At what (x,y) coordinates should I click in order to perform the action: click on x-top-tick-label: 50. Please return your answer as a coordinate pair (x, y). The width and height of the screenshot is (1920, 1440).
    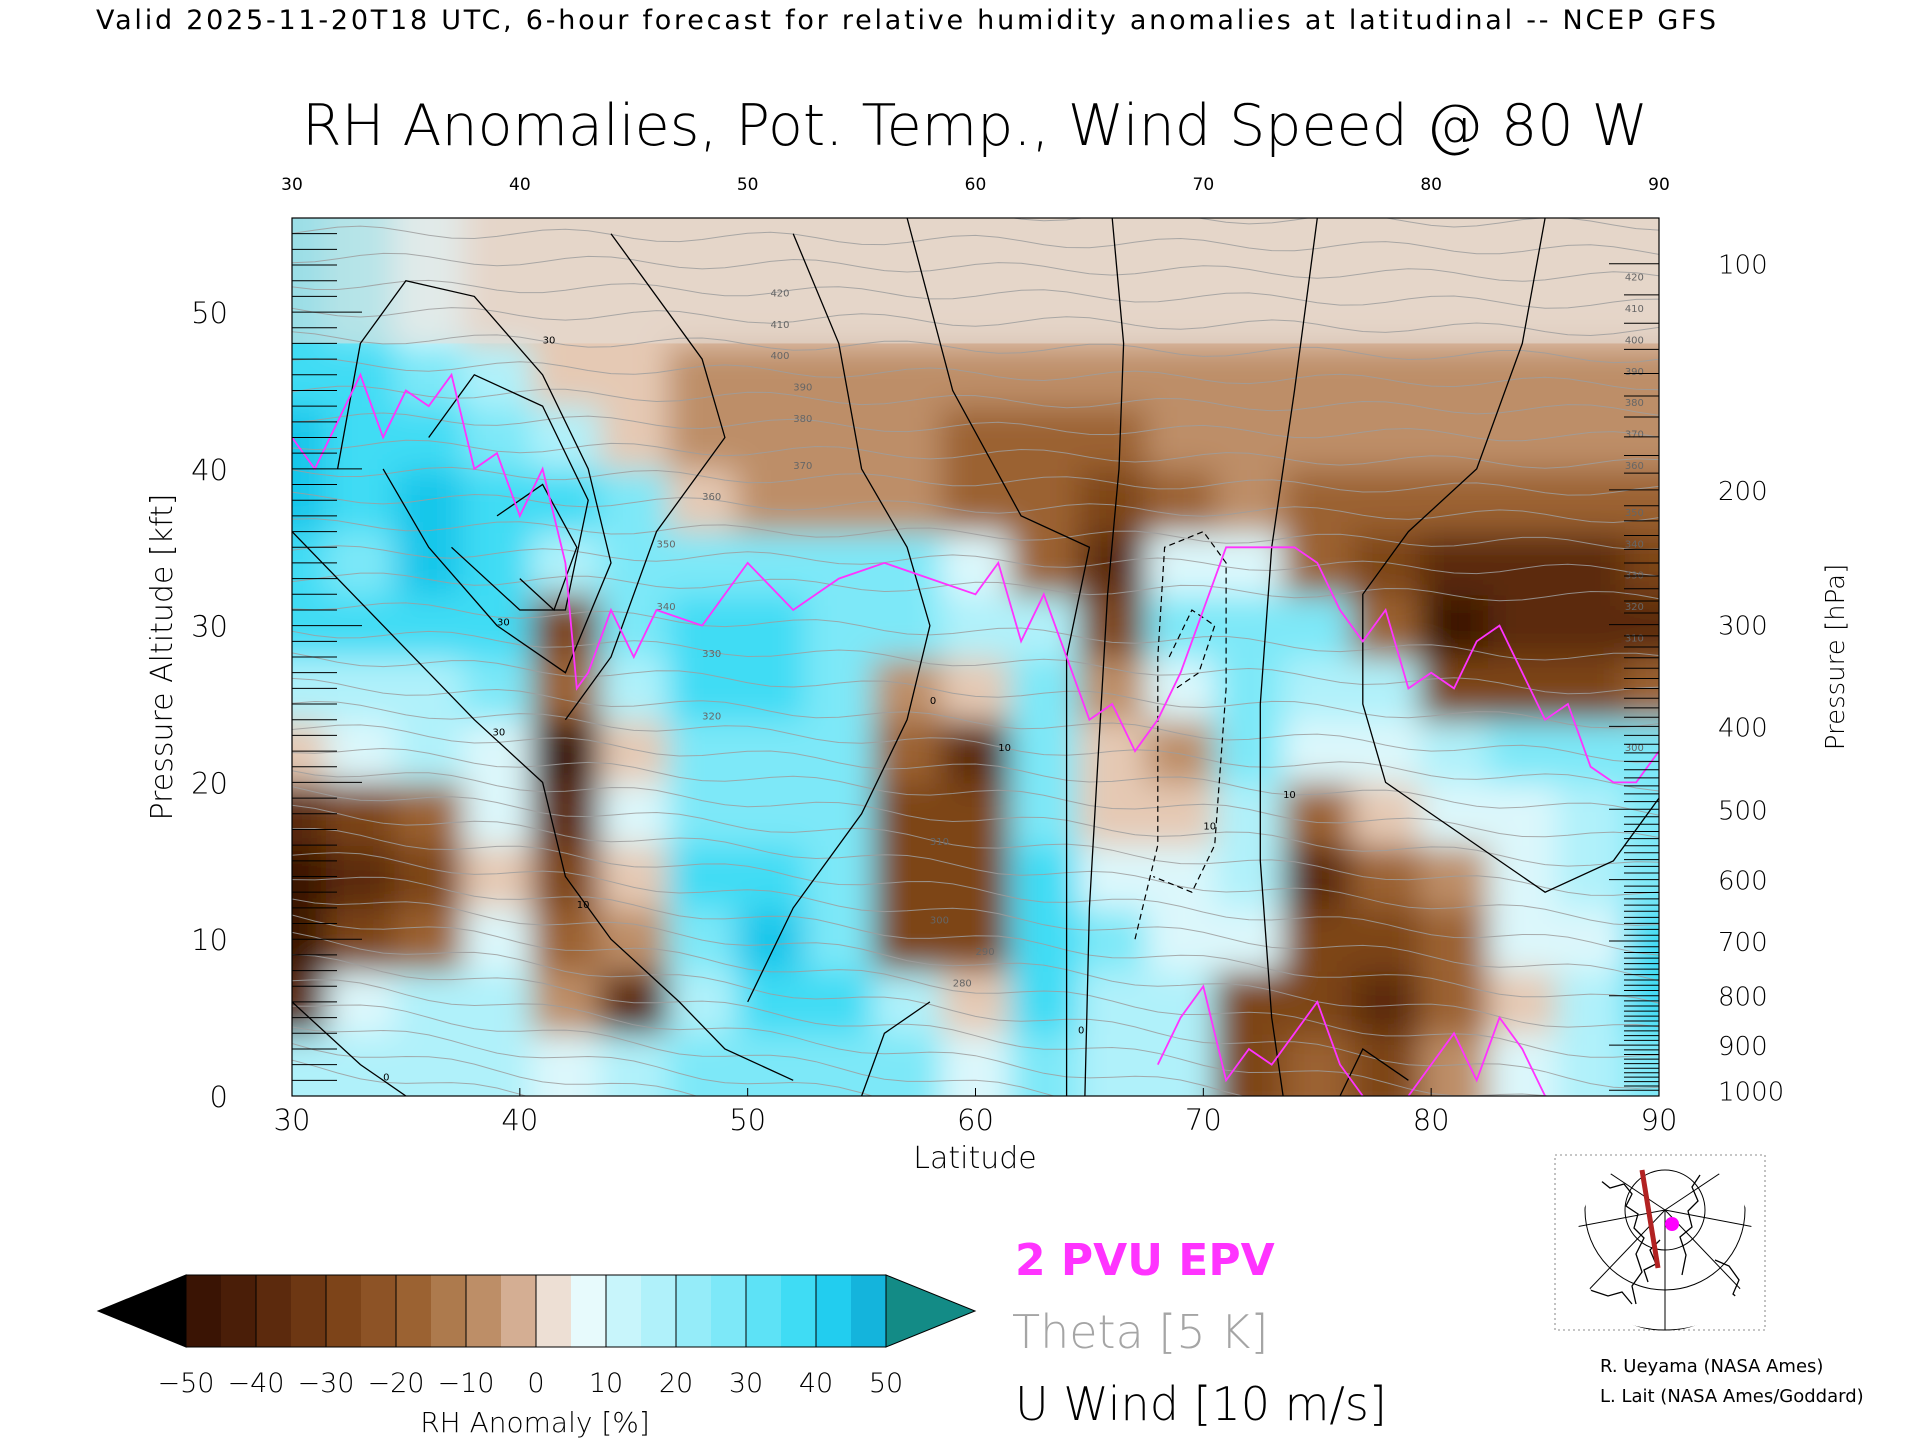
    Looking at the image, I should click on (748, 185).